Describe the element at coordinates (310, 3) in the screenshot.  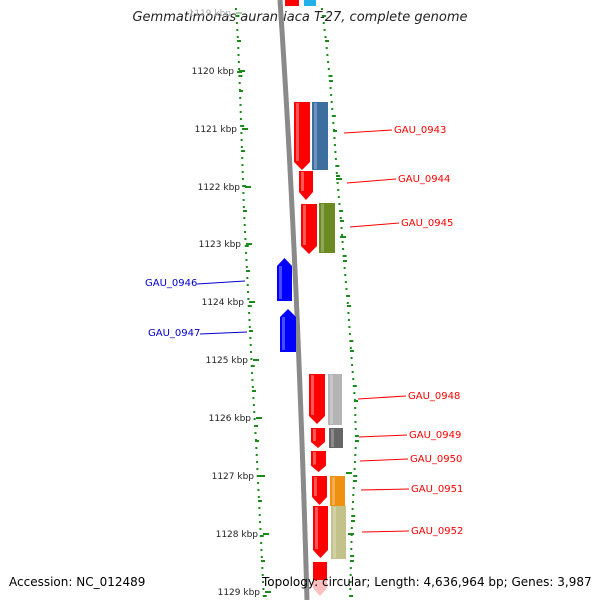
I see `cog-partial-top` at that location.